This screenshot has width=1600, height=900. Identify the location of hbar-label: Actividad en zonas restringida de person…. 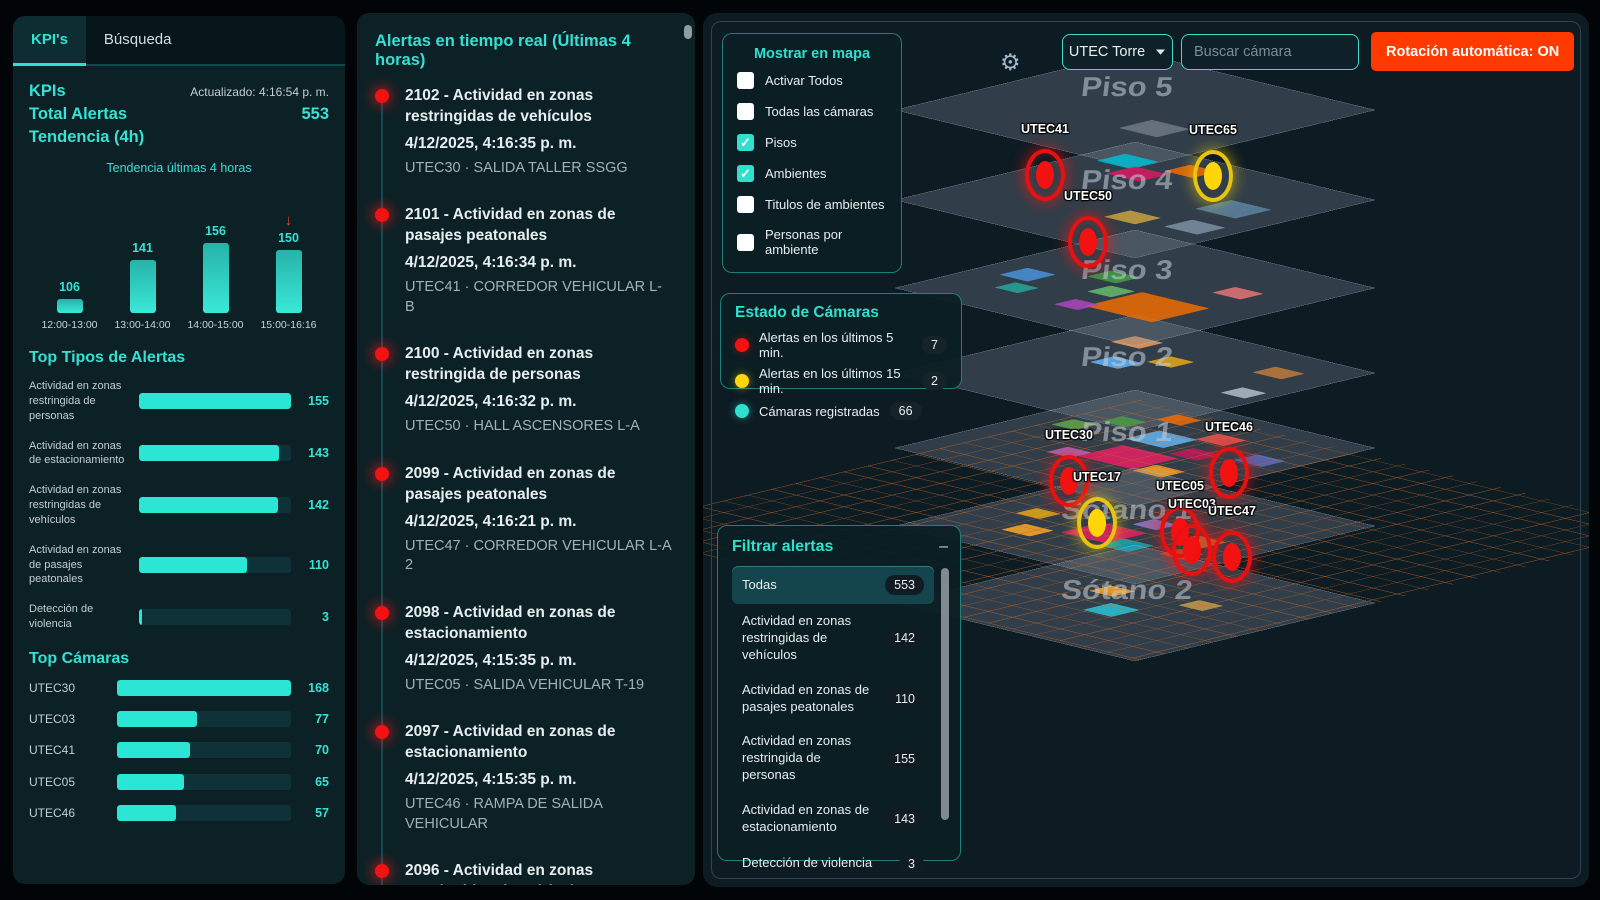
(75, 401).